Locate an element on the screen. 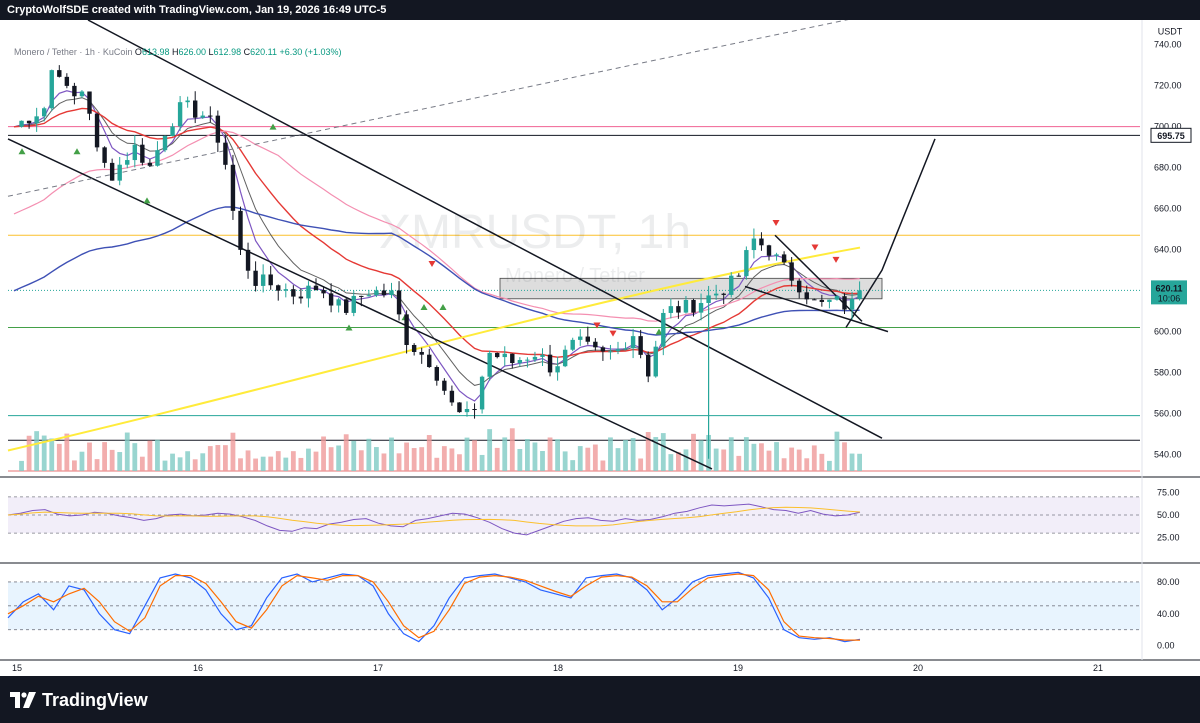 The width and height of the screenshot is (1200, 723). time-tick-label: 18 is located at coordinates (558, 668).